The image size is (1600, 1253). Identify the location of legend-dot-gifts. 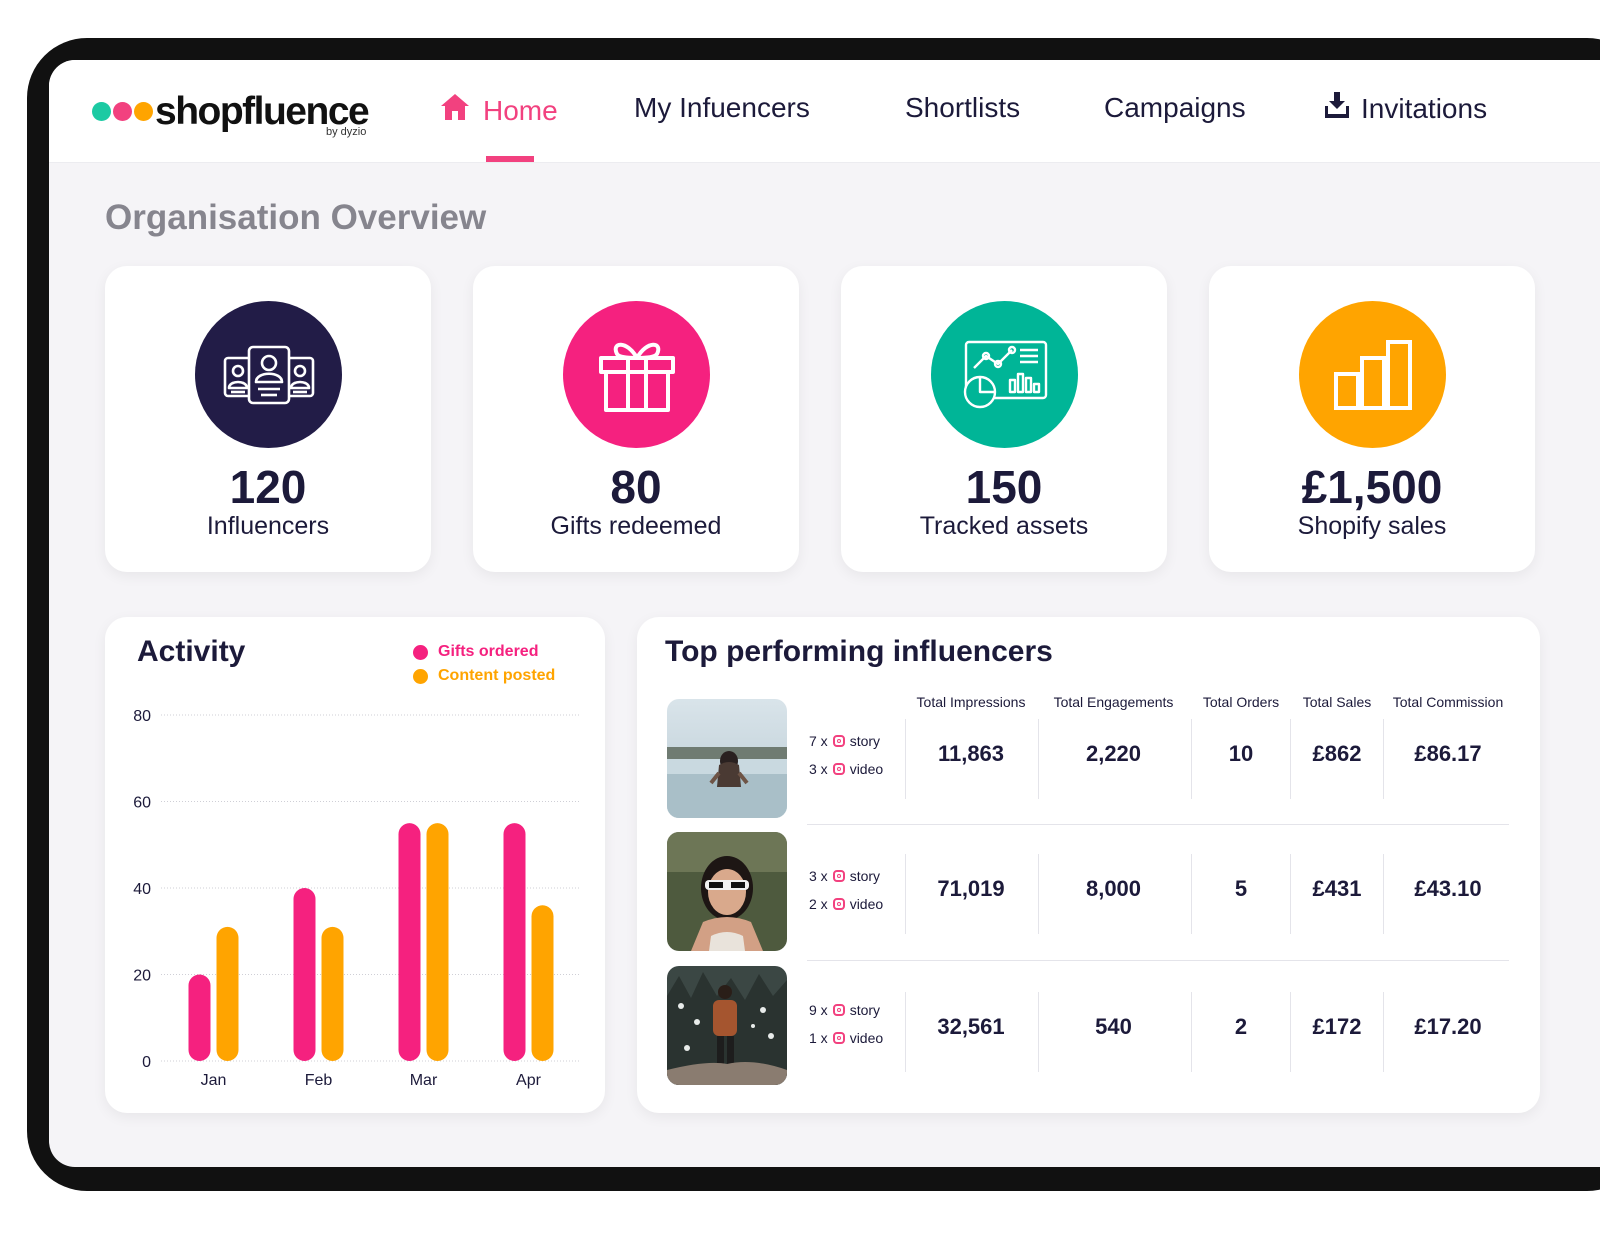
(420, 652).